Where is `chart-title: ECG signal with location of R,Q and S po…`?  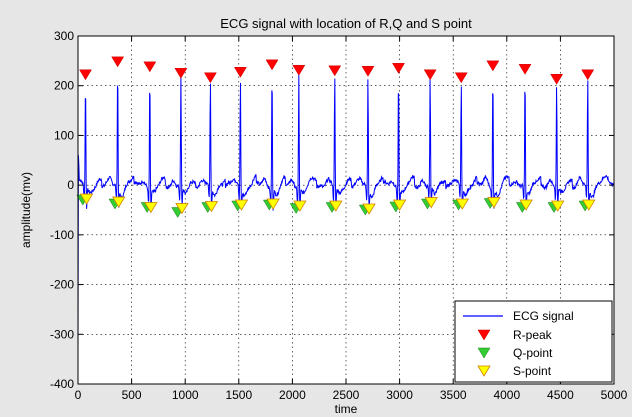 chart-title: ECG signal with location of R,Q and S po… is located at coordinates (346, 23).